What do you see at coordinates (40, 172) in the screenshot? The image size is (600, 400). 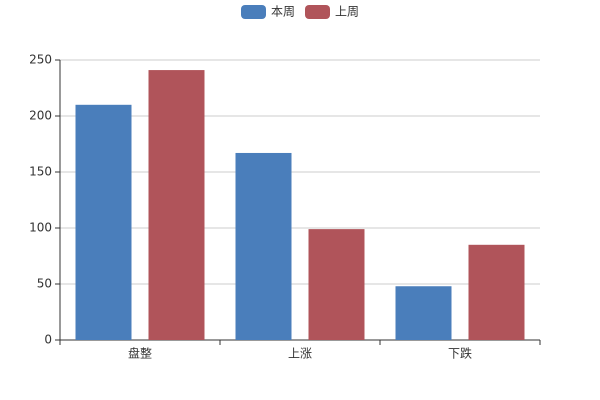 I see `y-tick-label: 150` at bounding box center [40, 172].